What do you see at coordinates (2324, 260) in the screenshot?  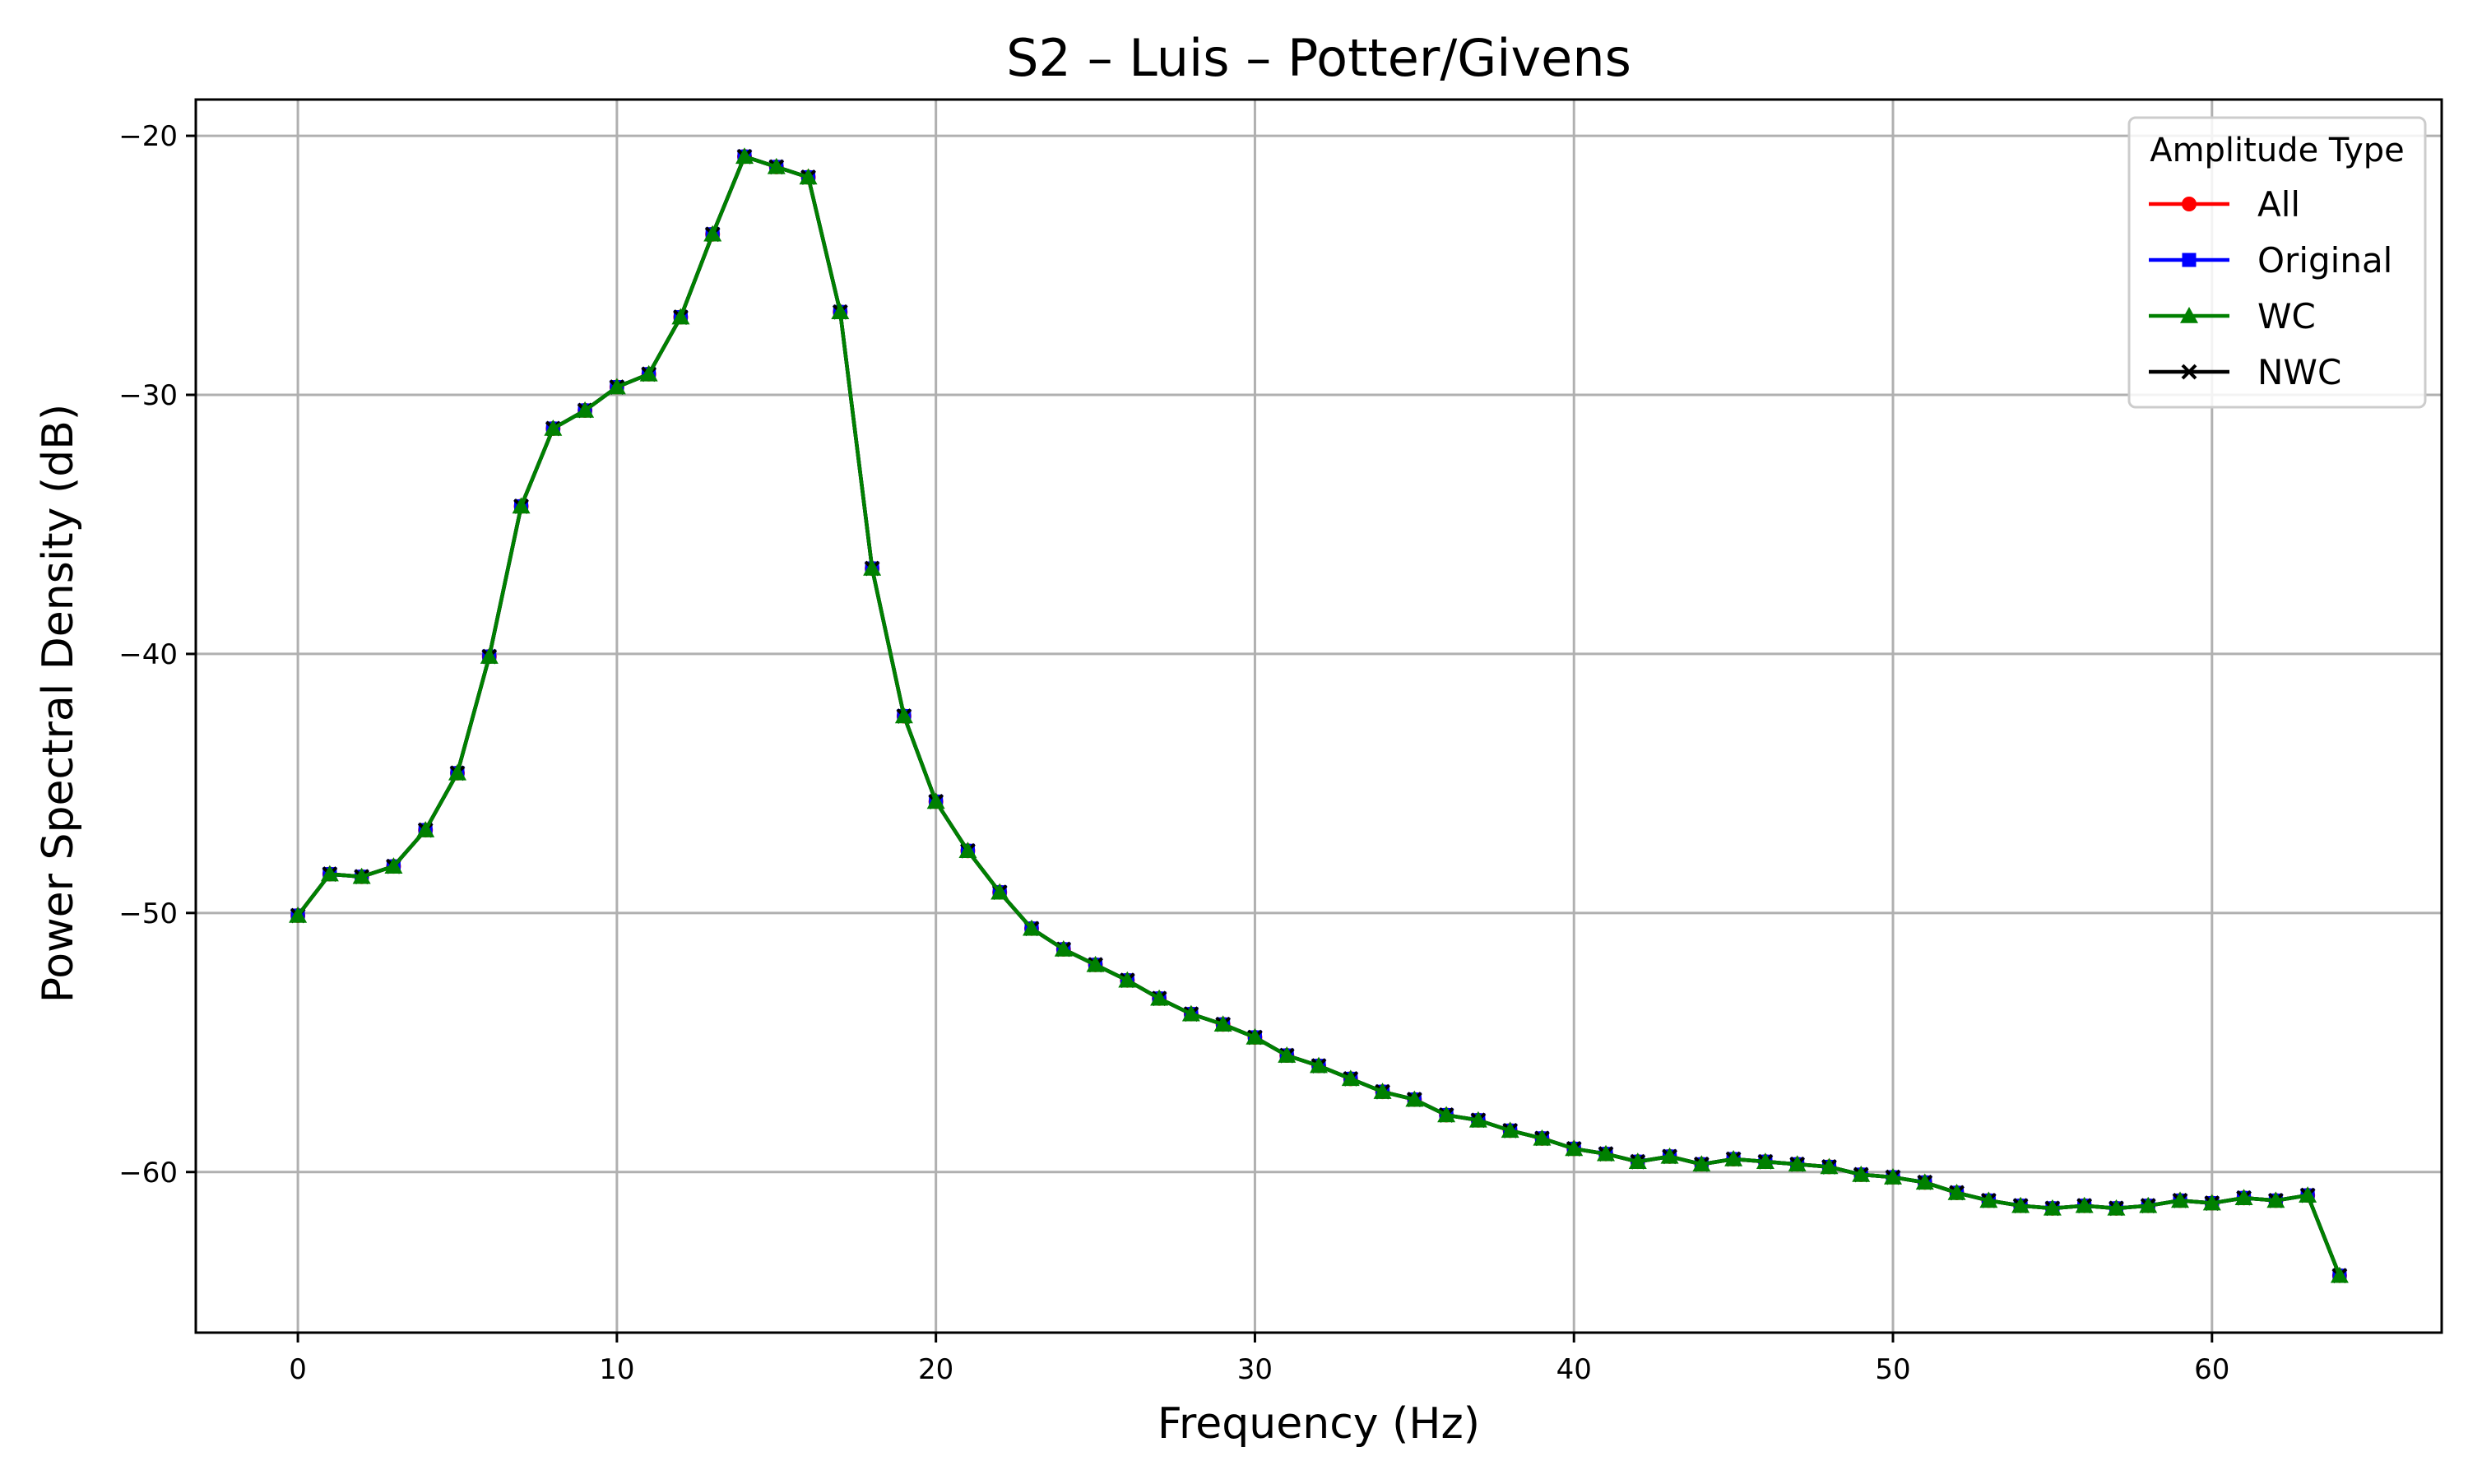 I see `legend-label-original: Original` at bounding box center [2324, 260].